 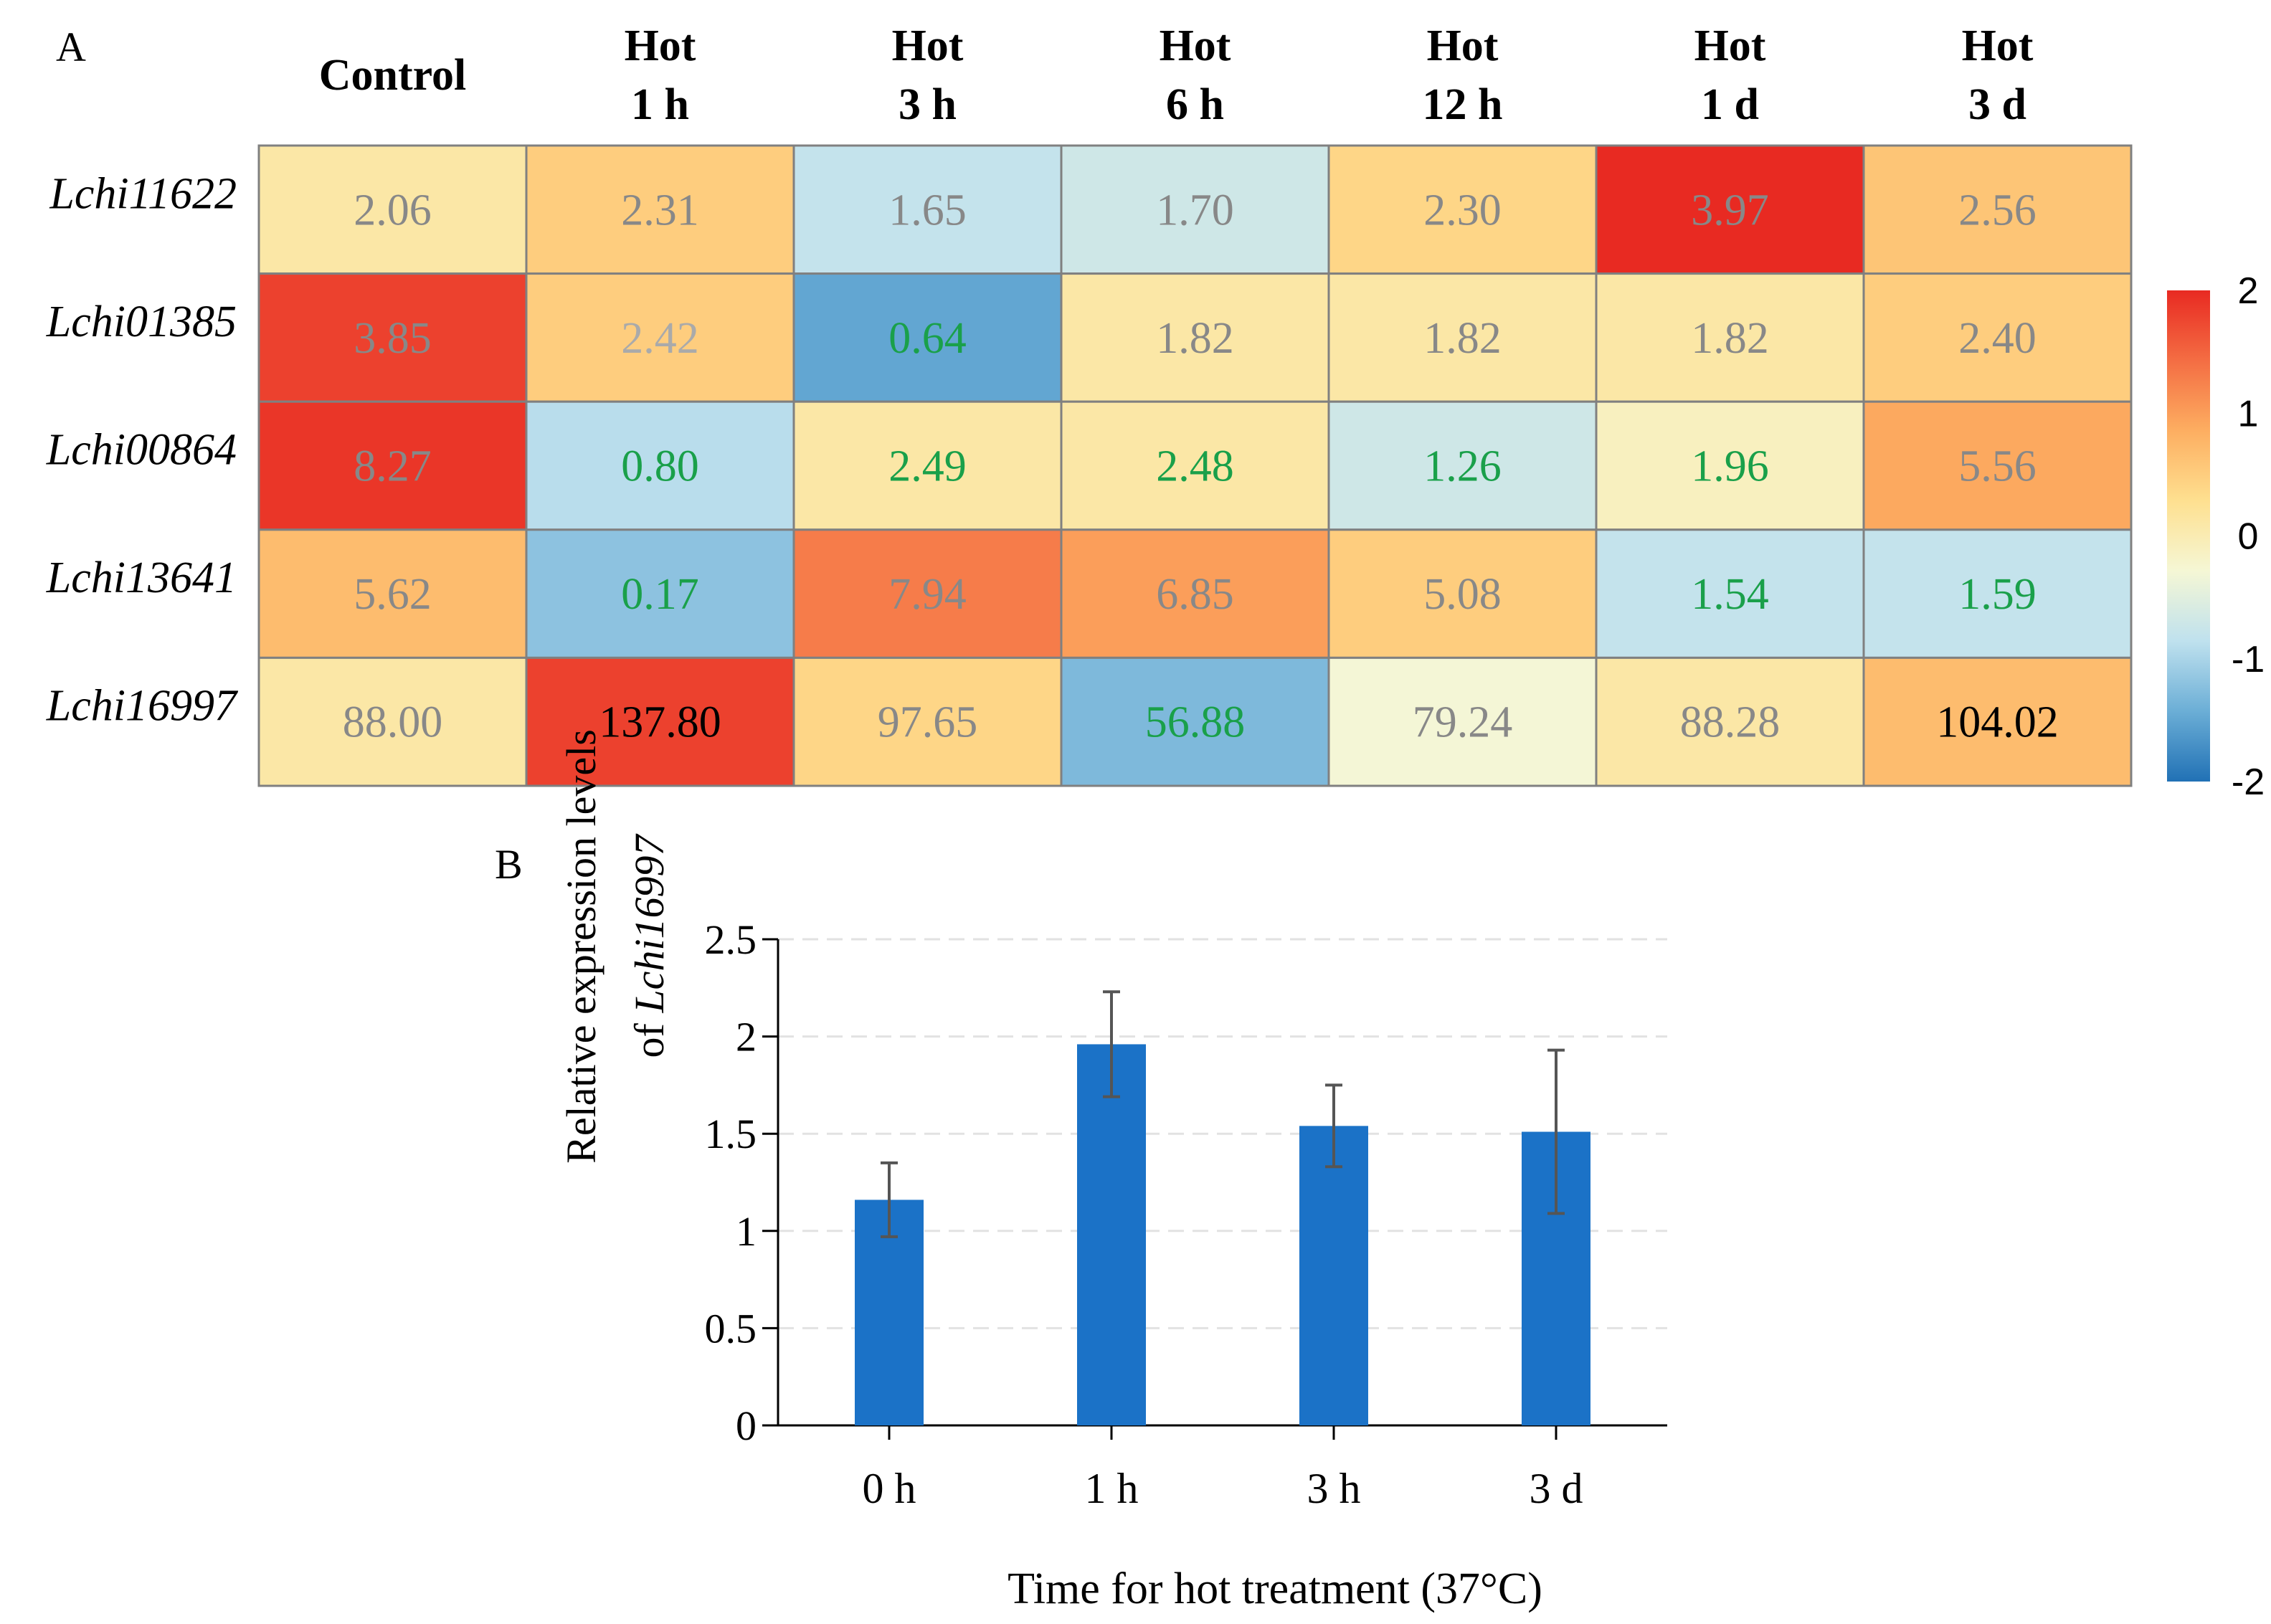 I want to click on heatmap-cell-value: 0.64, so click(x=927, y=338).